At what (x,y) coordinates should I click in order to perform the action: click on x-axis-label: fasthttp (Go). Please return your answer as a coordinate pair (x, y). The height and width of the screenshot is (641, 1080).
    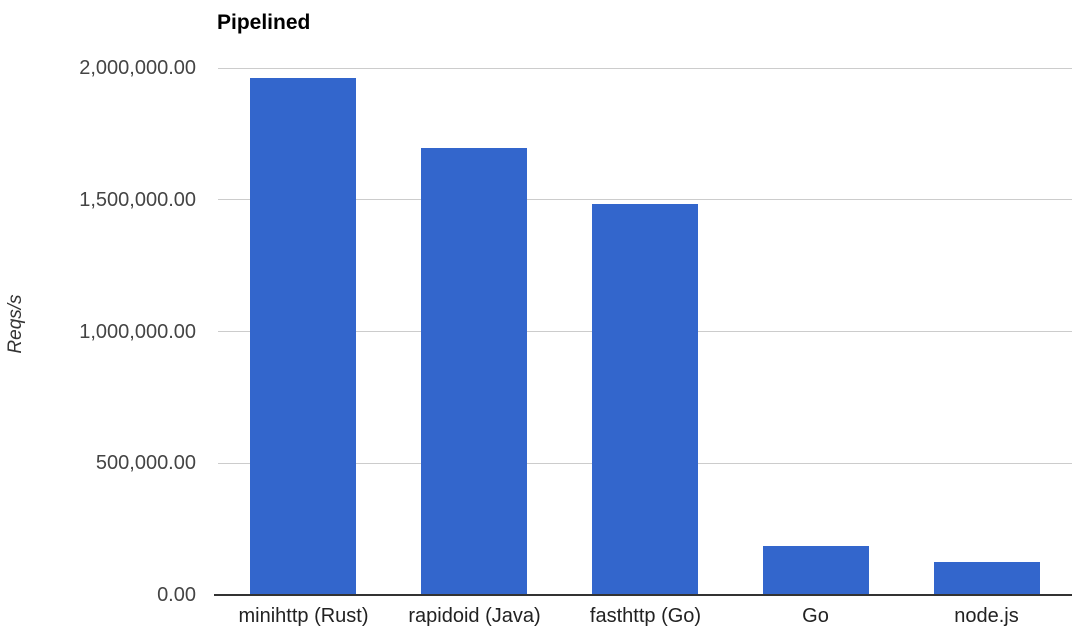
    Looking at the image, I should click on (645, 616).